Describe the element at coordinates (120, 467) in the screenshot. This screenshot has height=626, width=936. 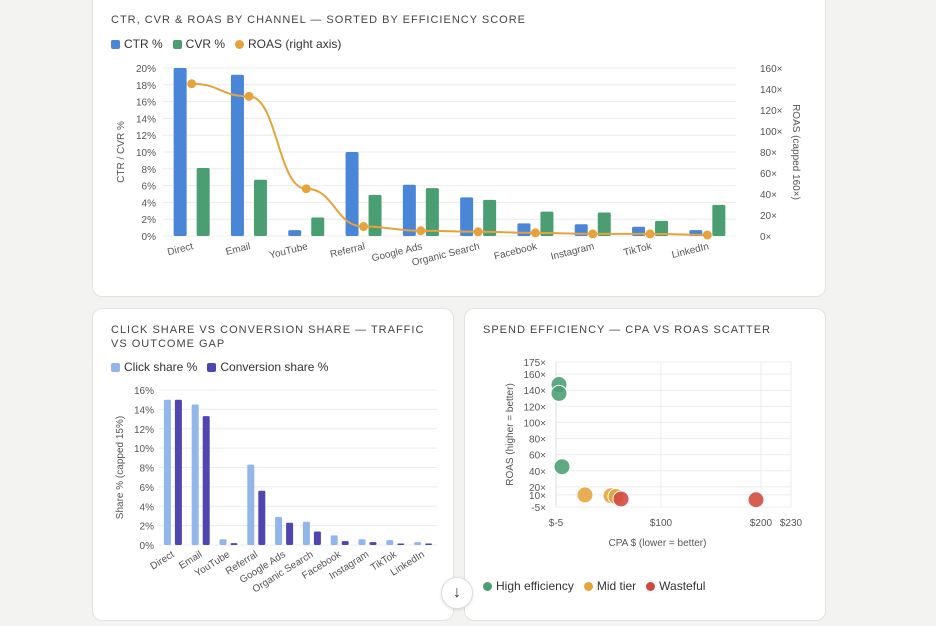
I see `y-axis-label: Share % (capped 15%)` at that location.